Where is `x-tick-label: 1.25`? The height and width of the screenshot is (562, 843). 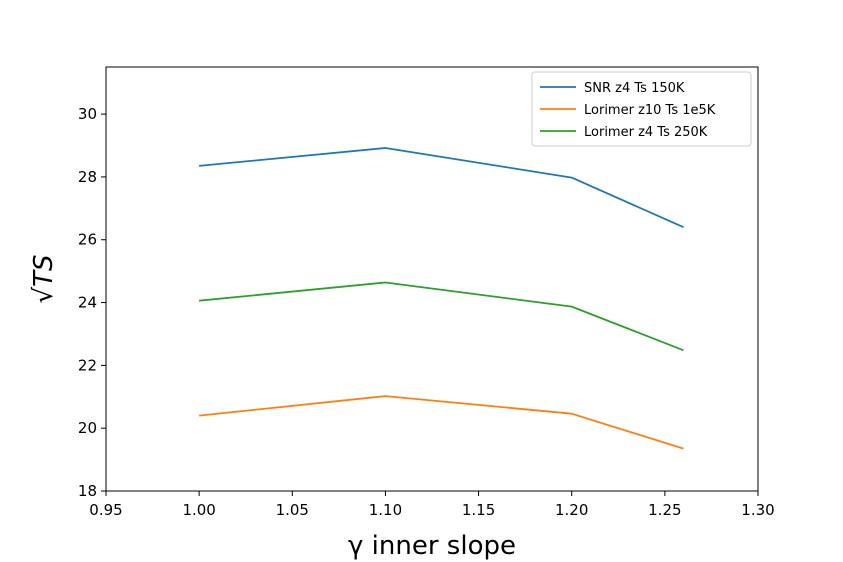
x-tick-label: 1.25 is located at coordinates (664, 510).